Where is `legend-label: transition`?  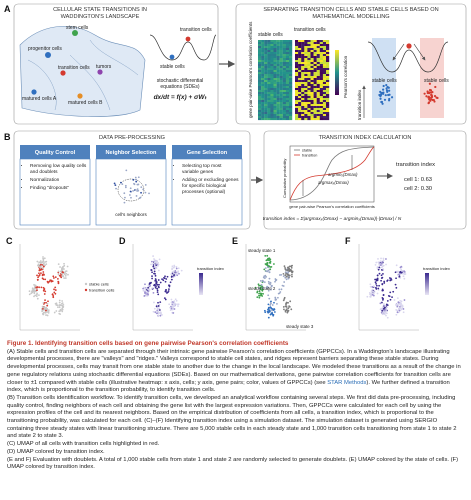 legend-label: transition is located at coordinates (309, 156).